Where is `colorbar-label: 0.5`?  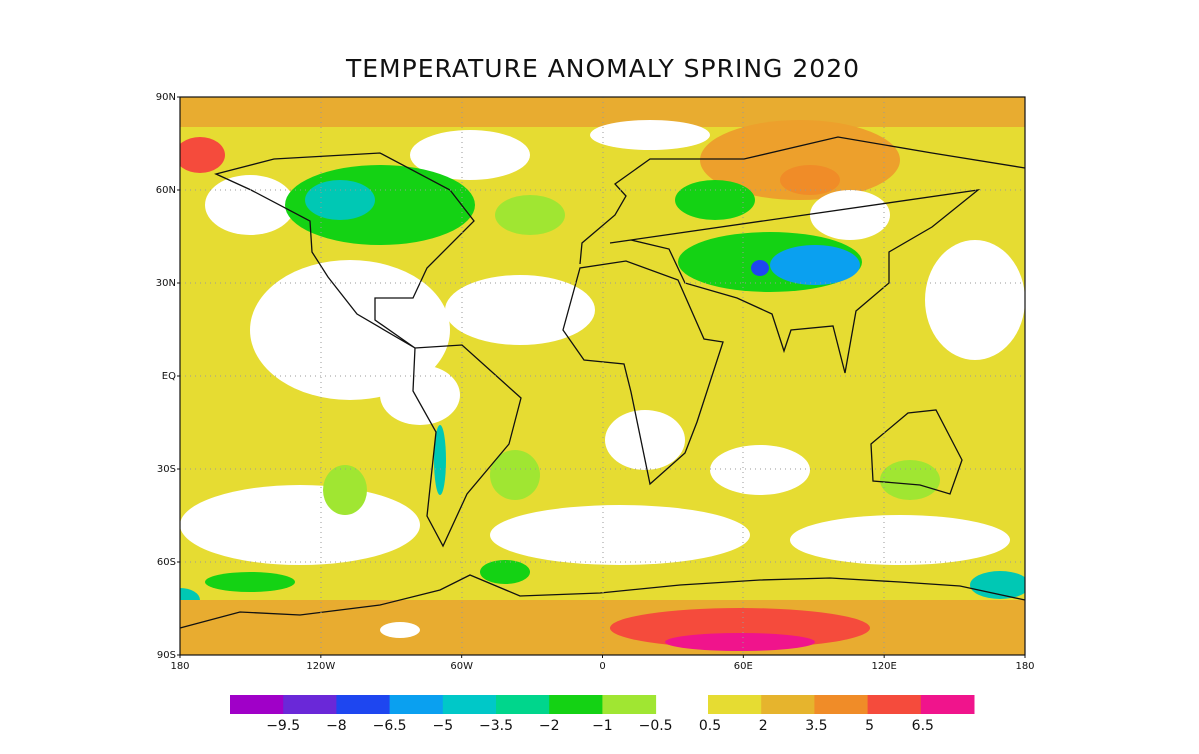
colorbar-label: 0.5 is located at coordinates (710, 726).